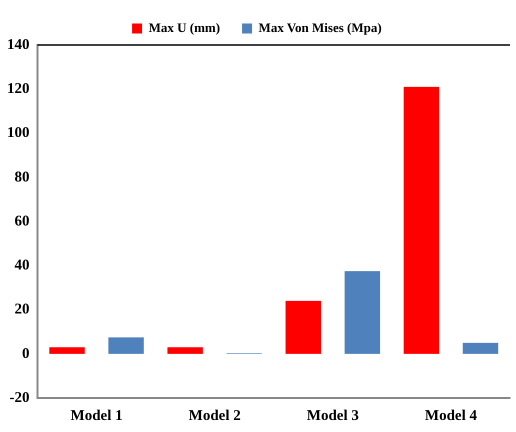 This screenshot has height=432, width=516. What do you see at coordinates (320, 27) in the screenshot?
I see `legend-label: Max Von Mises (Mpa)` at bounding box center [320, 27].